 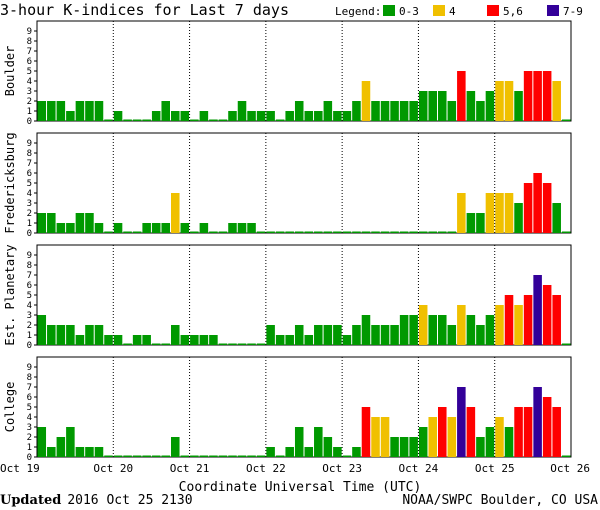 I want to click on legend-entry-1: 4, so click(x=452, y=11).